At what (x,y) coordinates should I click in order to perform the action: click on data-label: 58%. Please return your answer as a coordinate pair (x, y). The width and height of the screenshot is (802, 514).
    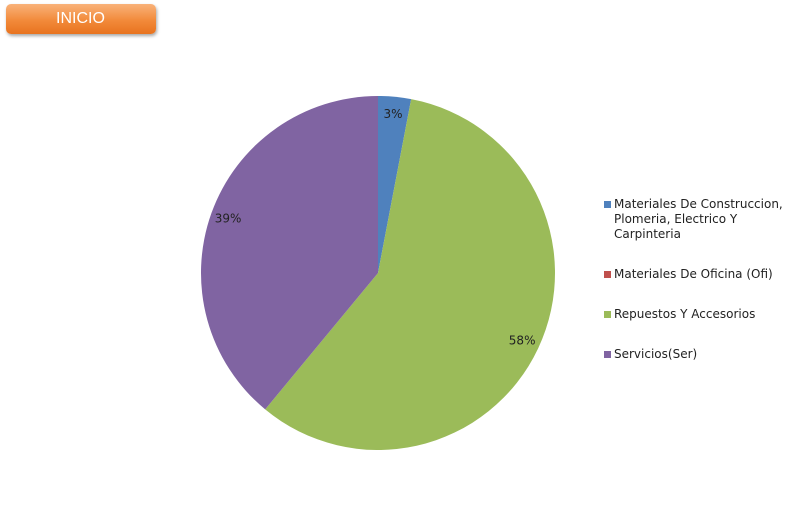
    Looking at the image, I should click on (522, 340).